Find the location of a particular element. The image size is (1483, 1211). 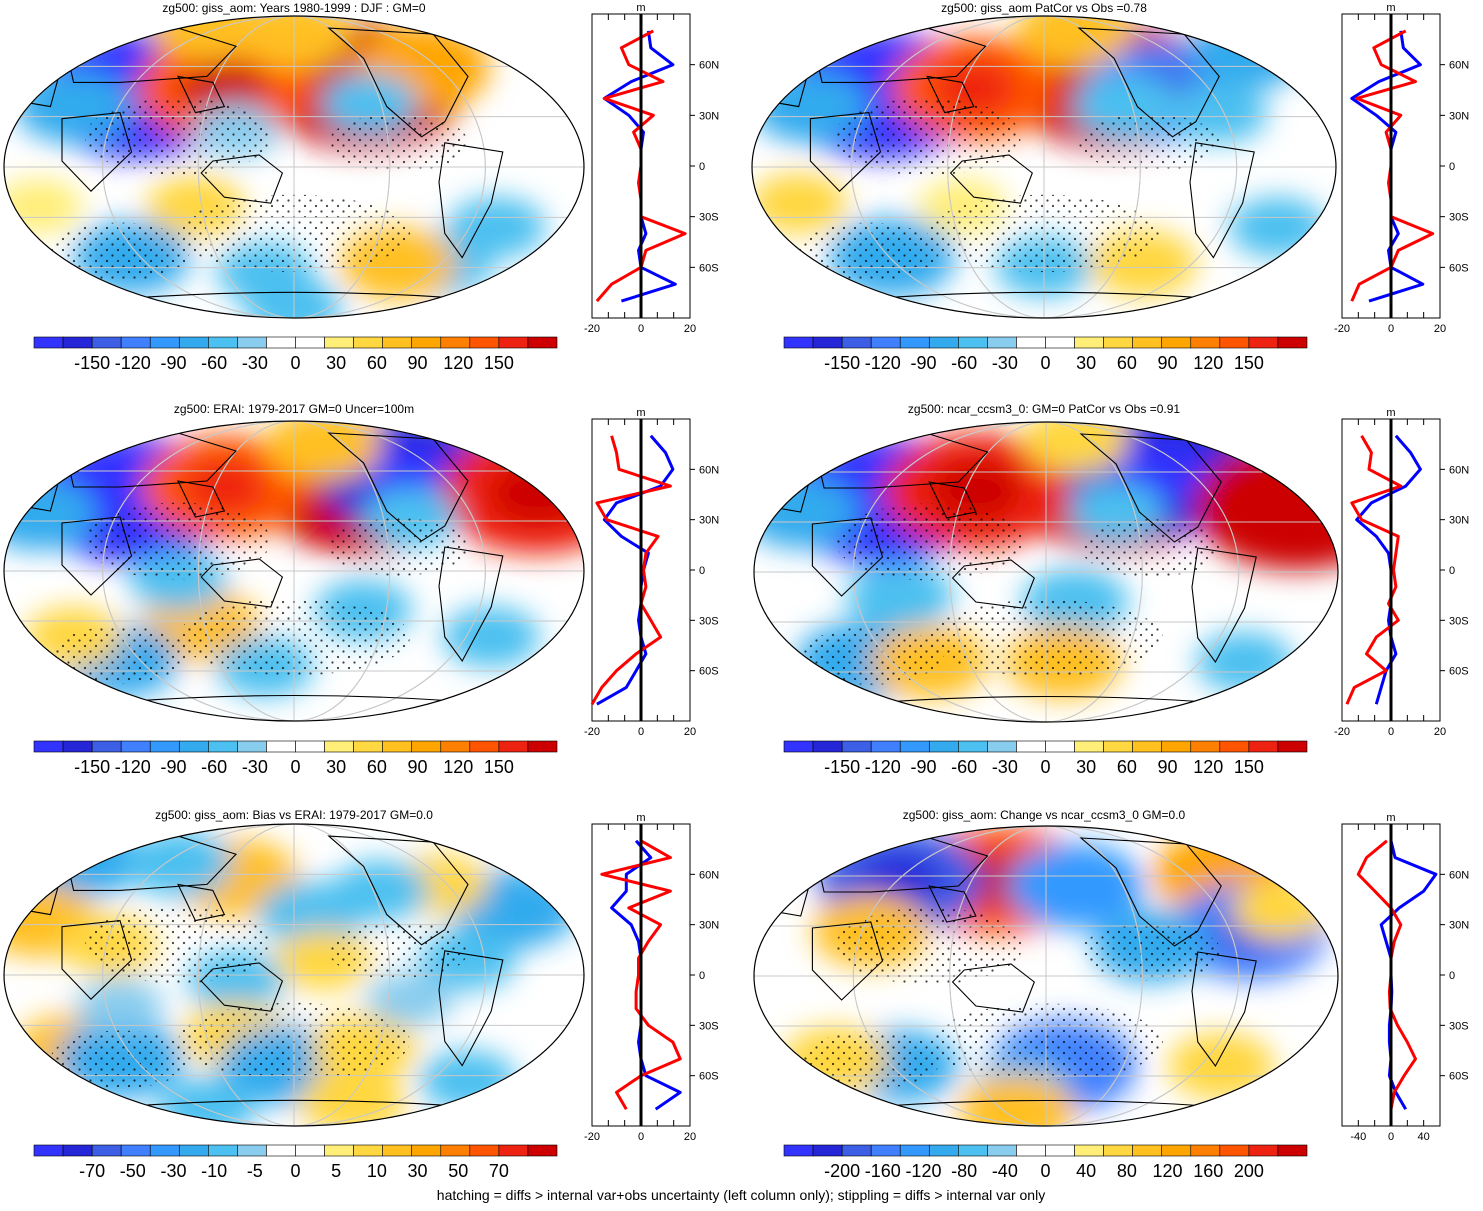

panel-1-zonal-profile: m 60N 30N 0 30S 60S -20 0 20 is located at coordinates (651, 168).